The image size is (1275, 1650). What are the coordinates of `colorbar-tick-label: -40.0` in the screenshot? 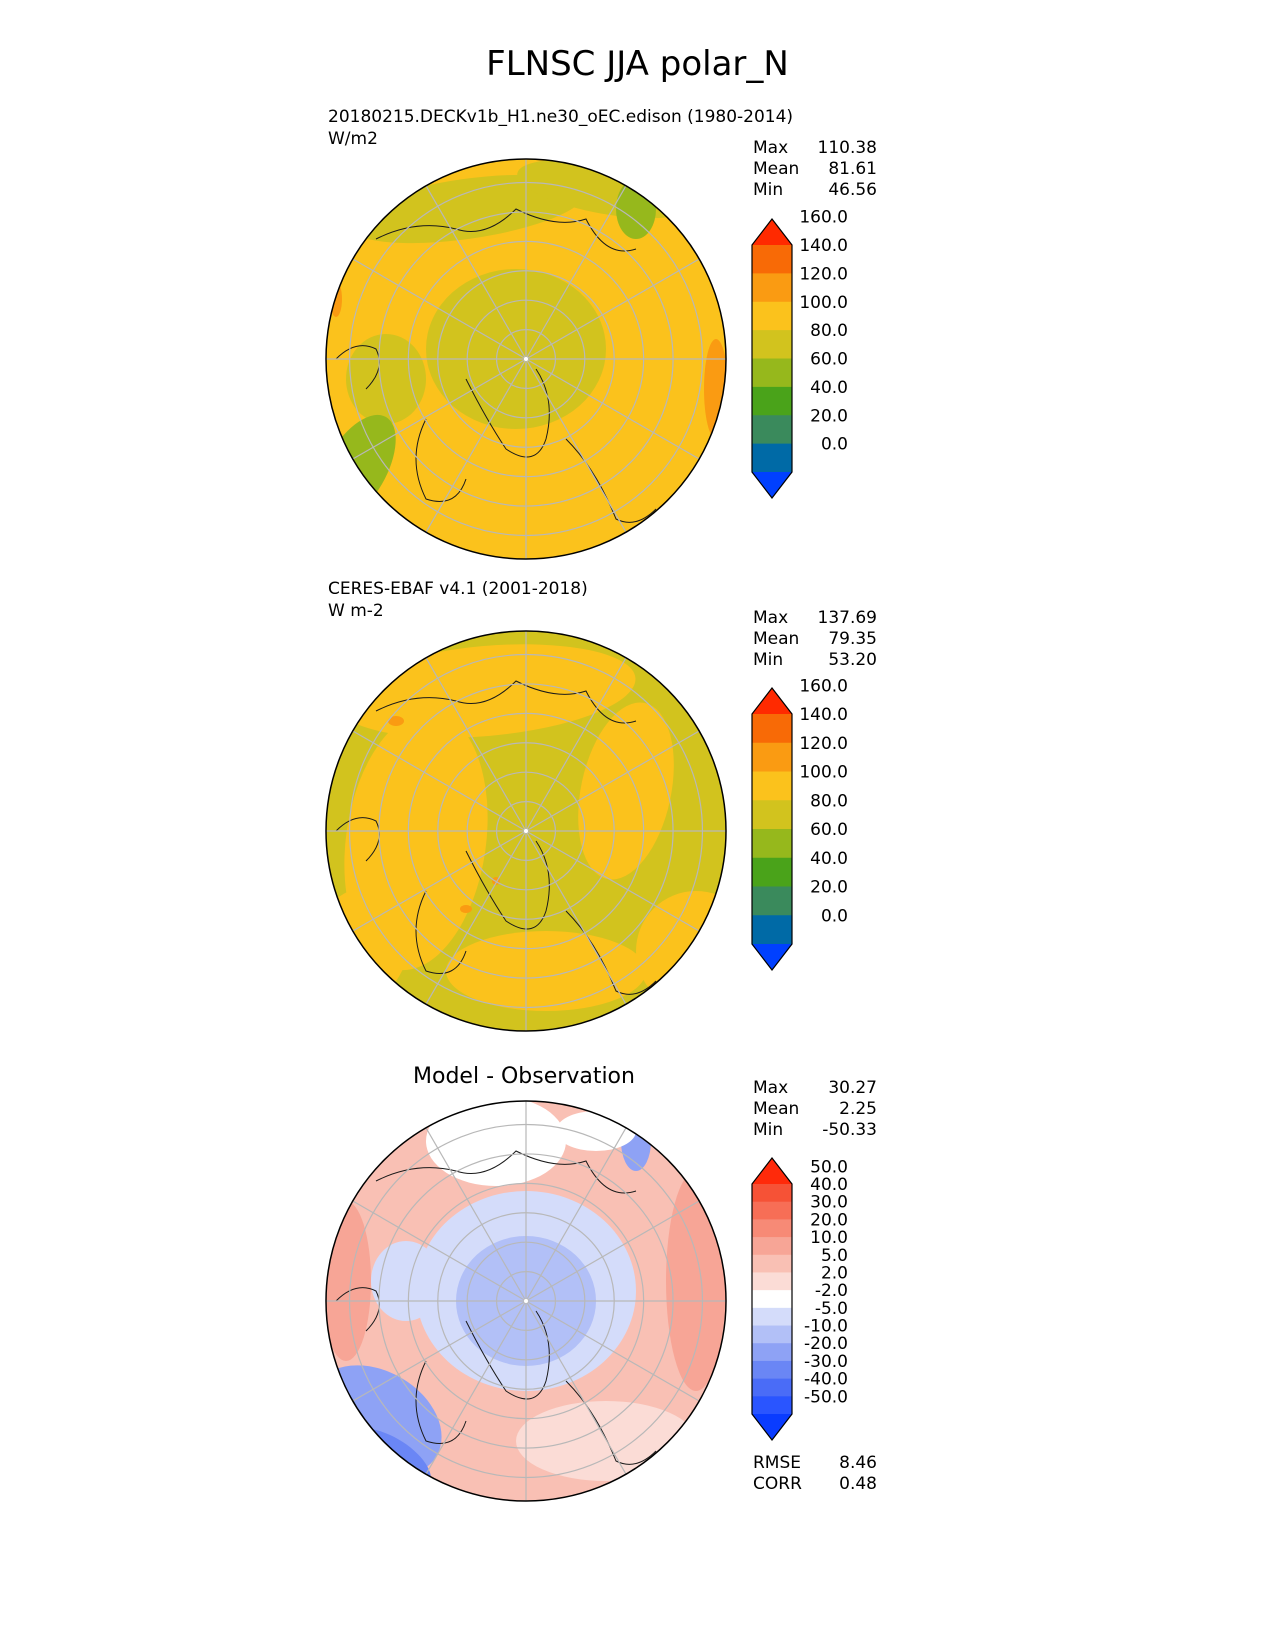 It's located at (826, 1380).